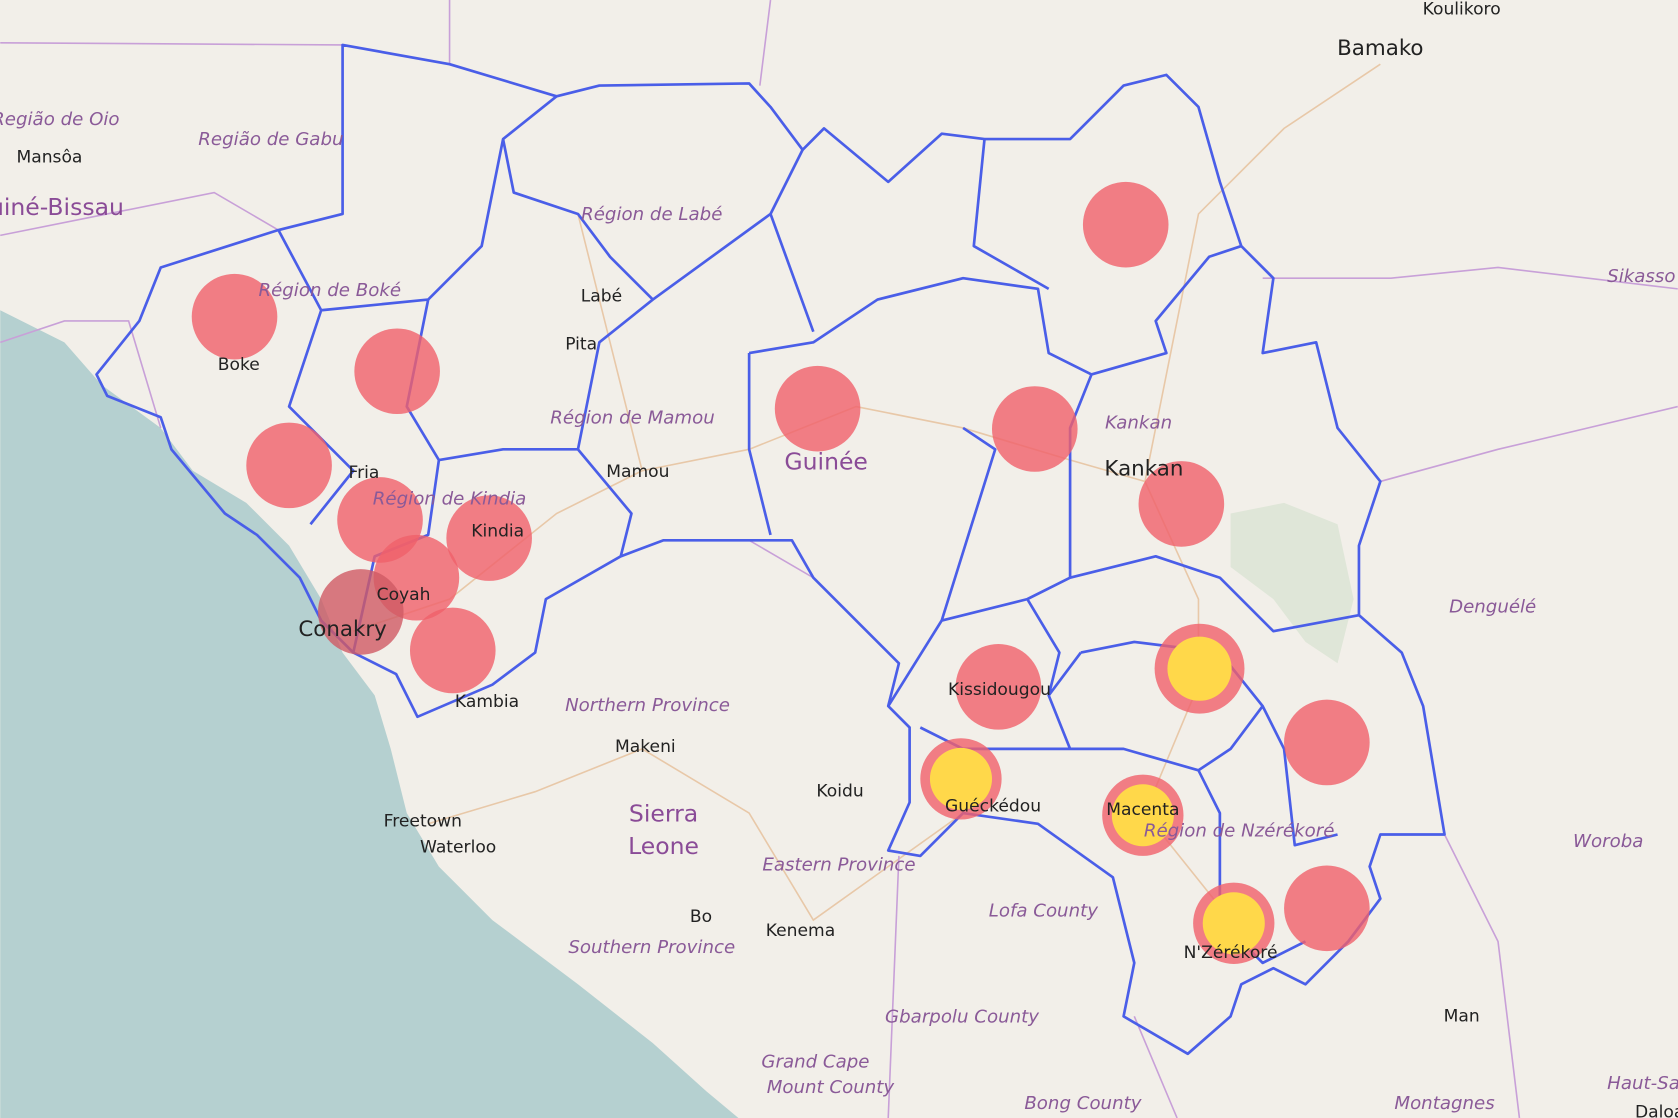 The height and width of the screenshot is (1118, 1678). What do you see at coordinates (1492, 607) in the screenshot?
I see `region-label: Denguélé` at bounding box center [1492, 607].